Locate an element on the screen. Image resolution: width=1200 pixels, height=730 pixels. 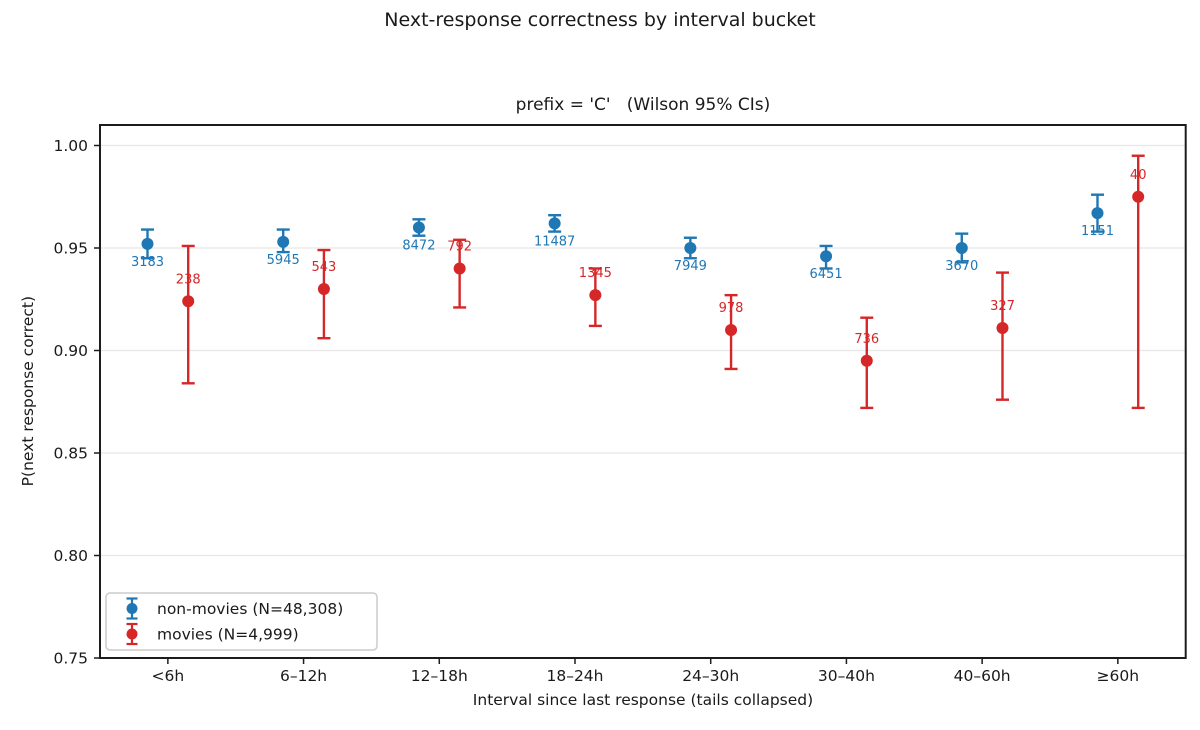
count-label: 3183 is located at coordinates (147, 262).